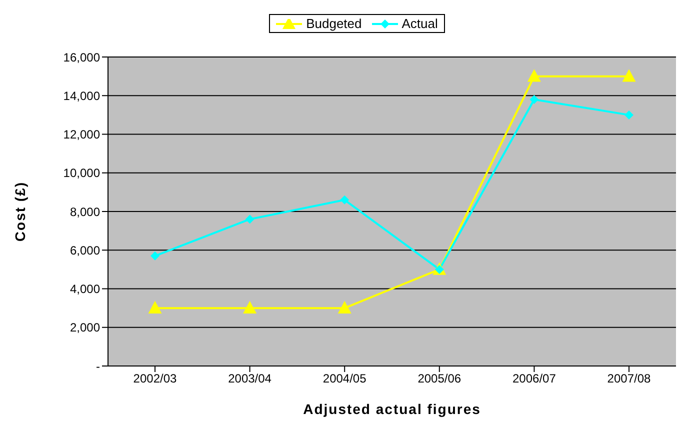  What do you see at coordinates (85, 211) in the screenshot?
I see `y-tick-label: 8,000` at bounding box center [85, 211].